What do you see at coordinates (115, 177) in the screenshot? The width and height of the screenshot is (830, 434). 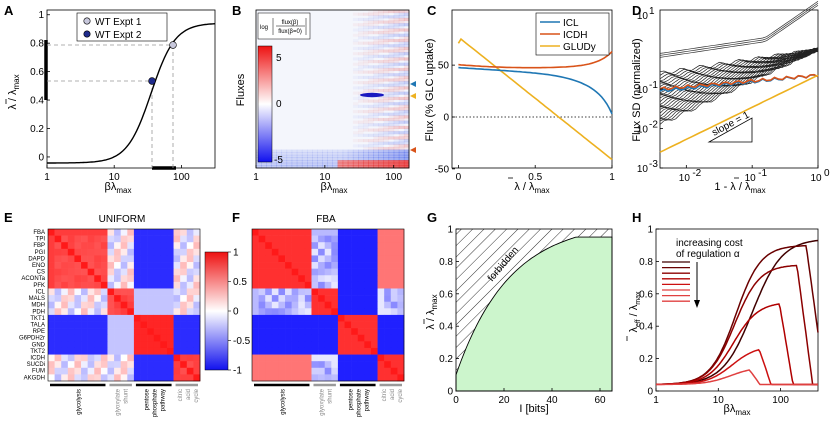 I see `panel-a-xtick: 10` at bounding box center [115, 177].